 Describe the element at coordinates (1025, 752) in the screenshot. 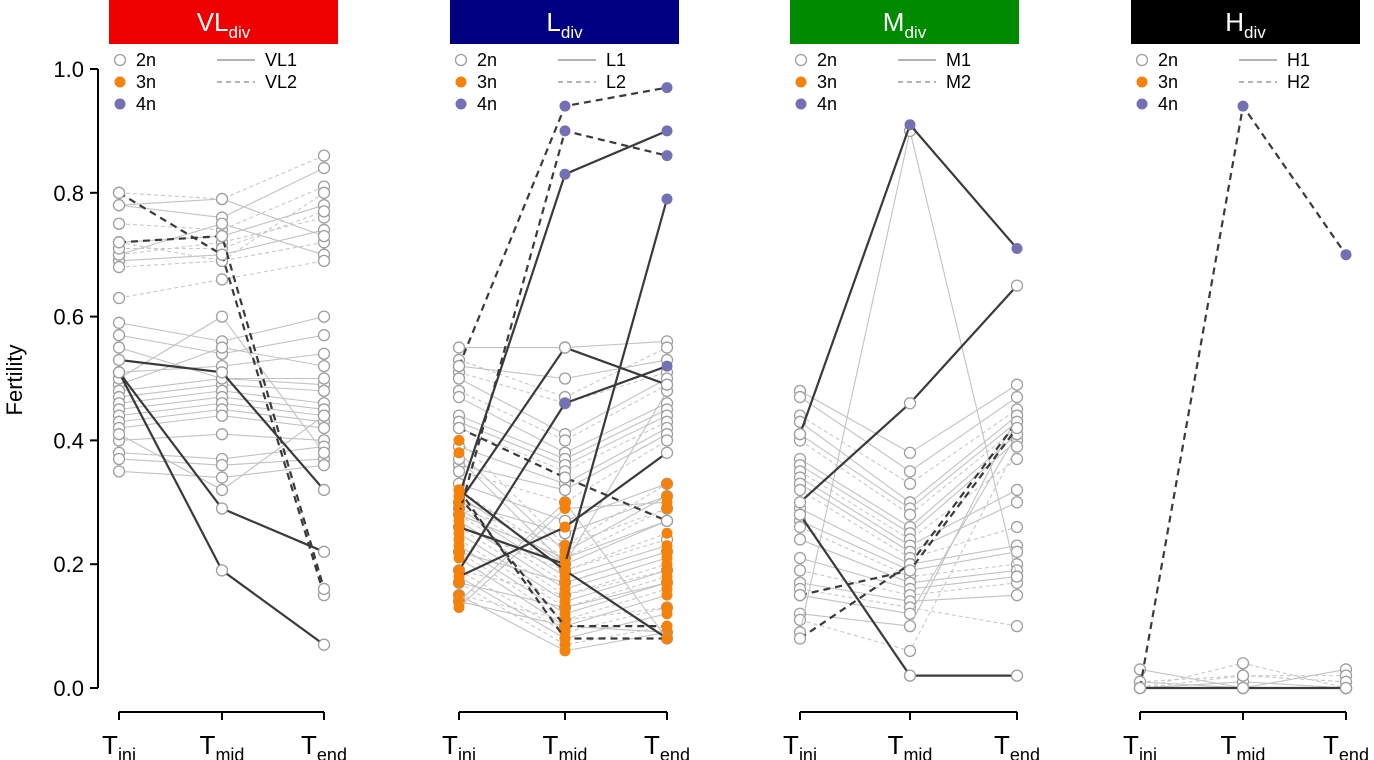

I see `x-tick-subscript: end` at that location.